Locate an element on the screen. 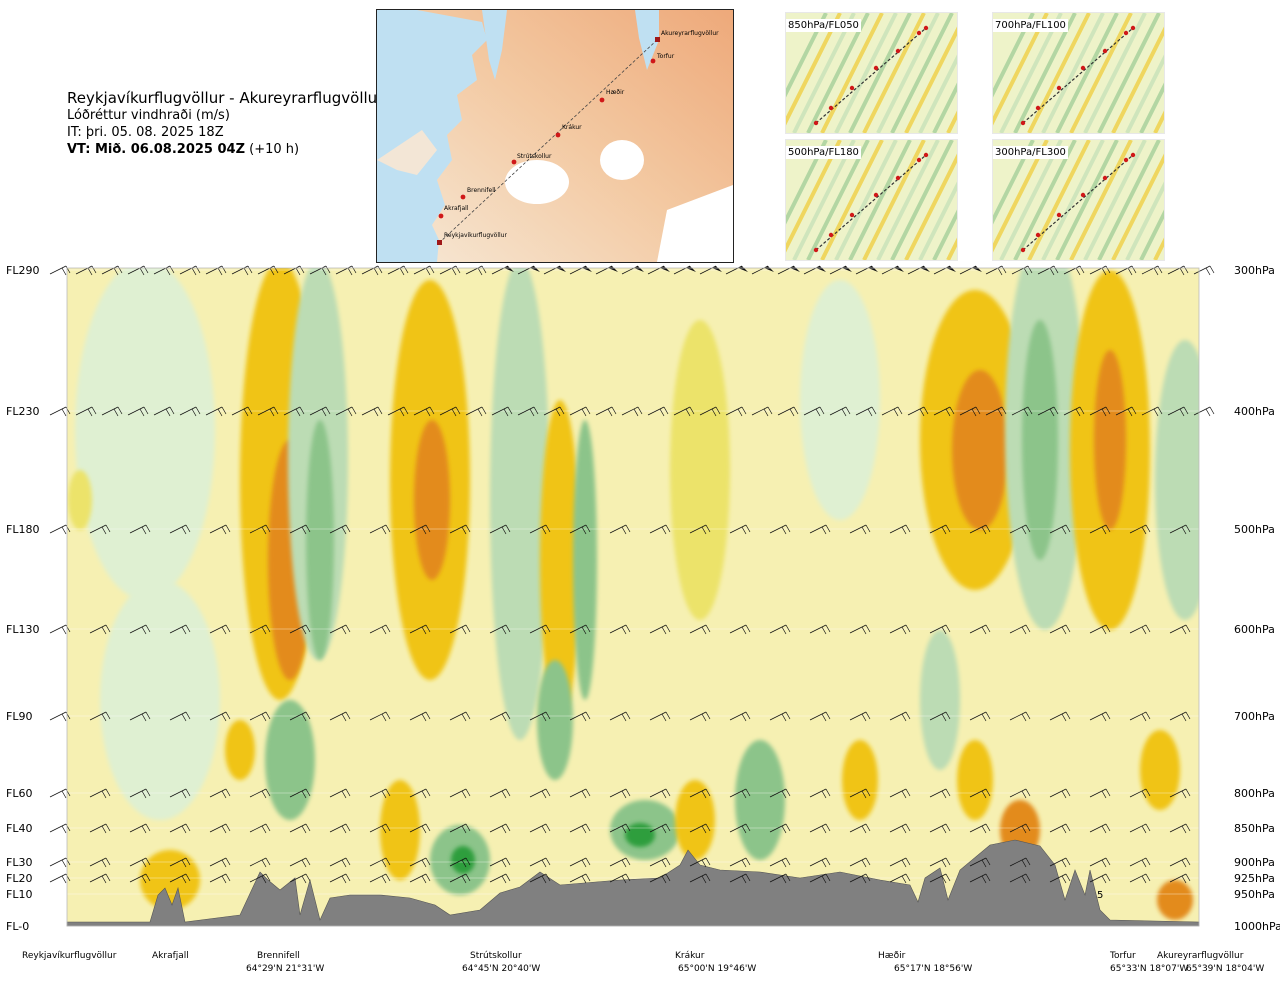  map-label-krakur: Krákur is located at coordinates (572, 127).